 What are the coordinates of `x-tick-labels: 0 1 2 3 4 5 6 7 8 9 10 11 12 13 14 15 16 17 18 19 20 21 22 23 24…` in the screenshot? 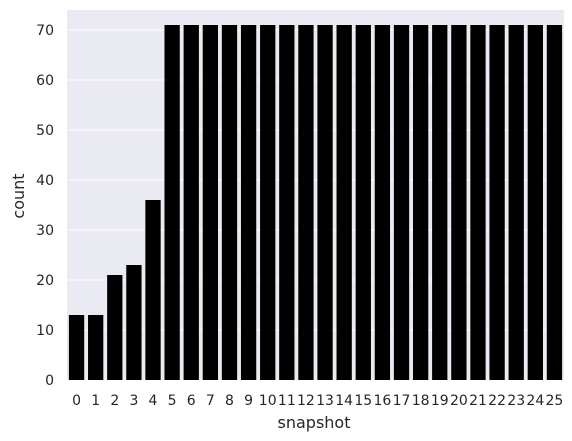 It's located at (317, 401).